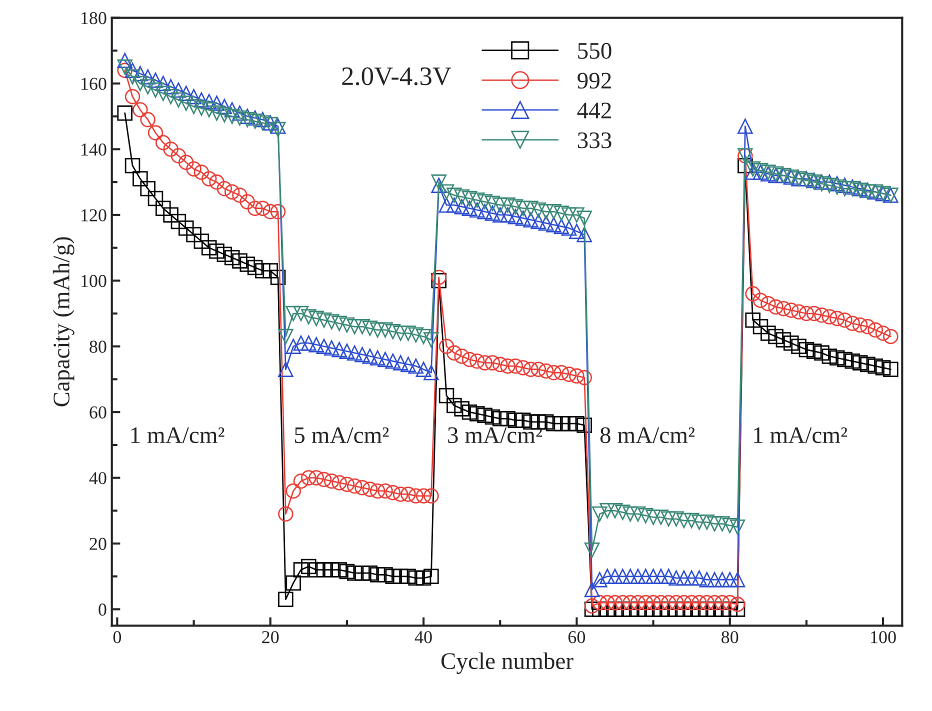 This screenshot has width=932, height=711. What do you see at coordinates (93, 84) in the screenshot?
I see `y-tick-label: 160` at bounding box center [93, 84].